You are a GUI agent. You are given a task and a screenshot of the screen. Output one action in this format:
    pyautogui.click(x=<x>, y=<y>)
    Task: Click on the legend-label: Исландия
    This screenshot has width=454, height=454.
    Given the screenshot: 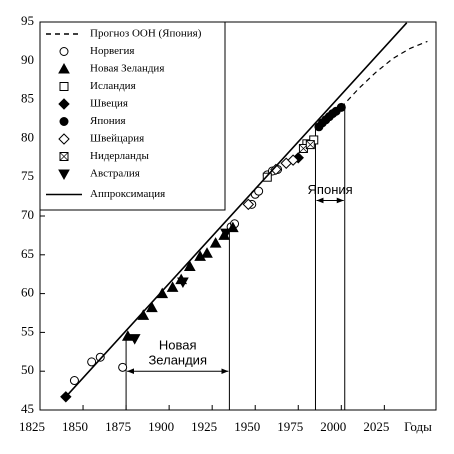 What is the action you would take?
    pyautogui.click(x=113, y=86)
    